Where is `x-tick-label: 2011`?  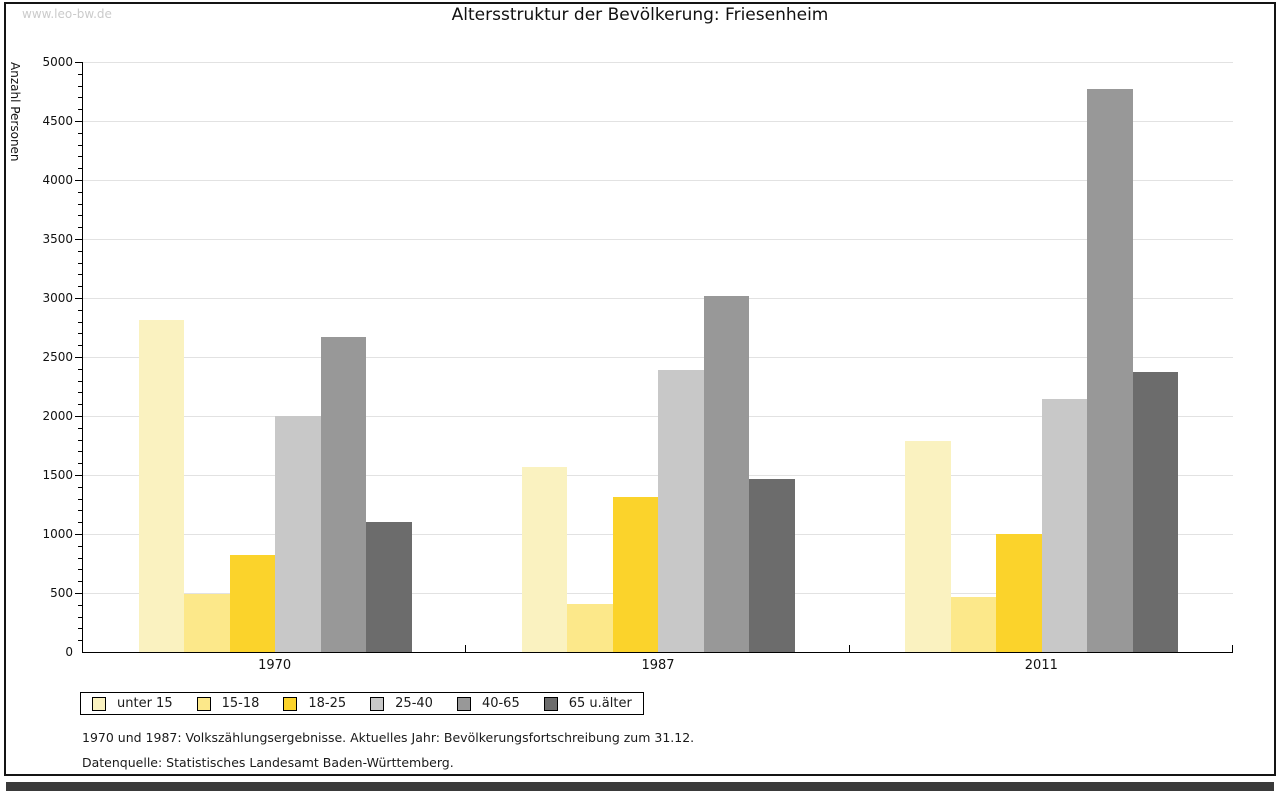 x-tick-label: 2011 is located at coordinates (1041, 665).